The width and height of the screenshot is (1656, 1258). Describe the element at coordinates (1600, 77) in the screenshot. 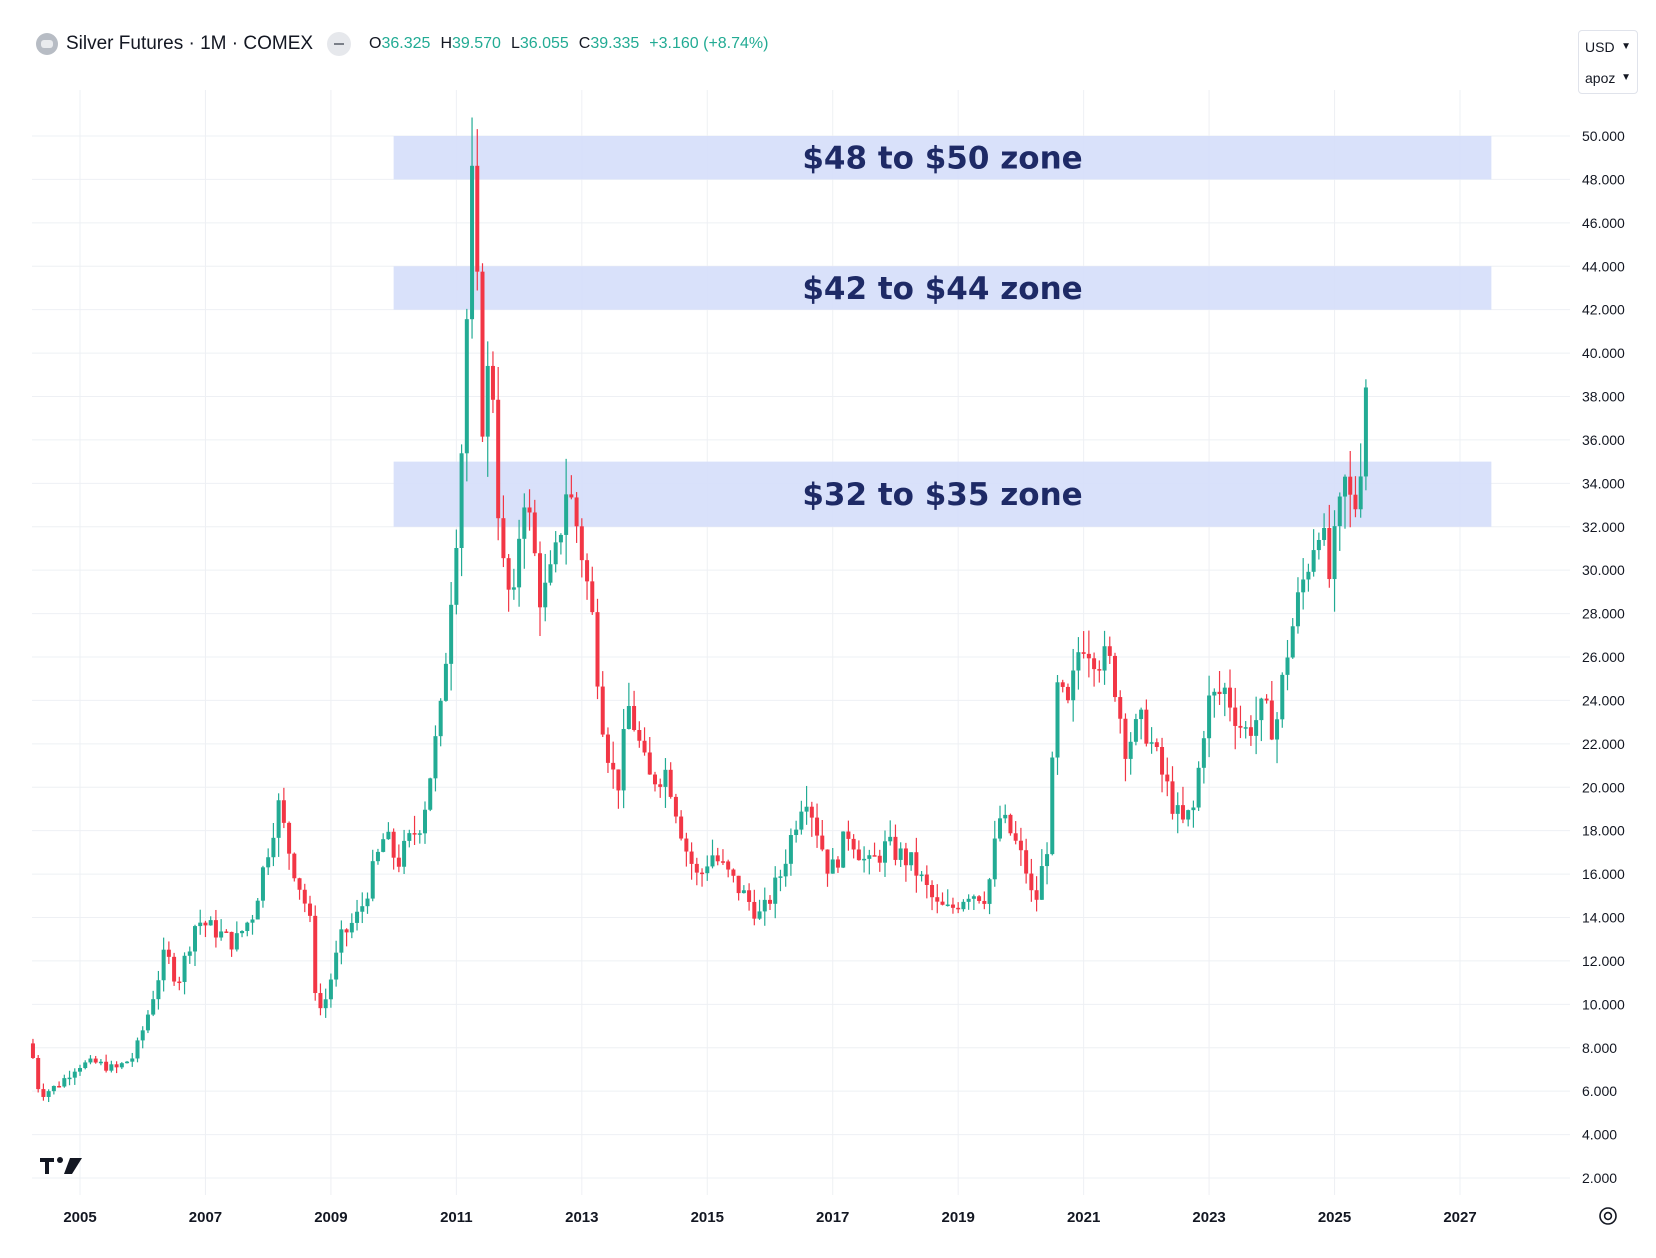

I see `scale-label: apoz` at that location.